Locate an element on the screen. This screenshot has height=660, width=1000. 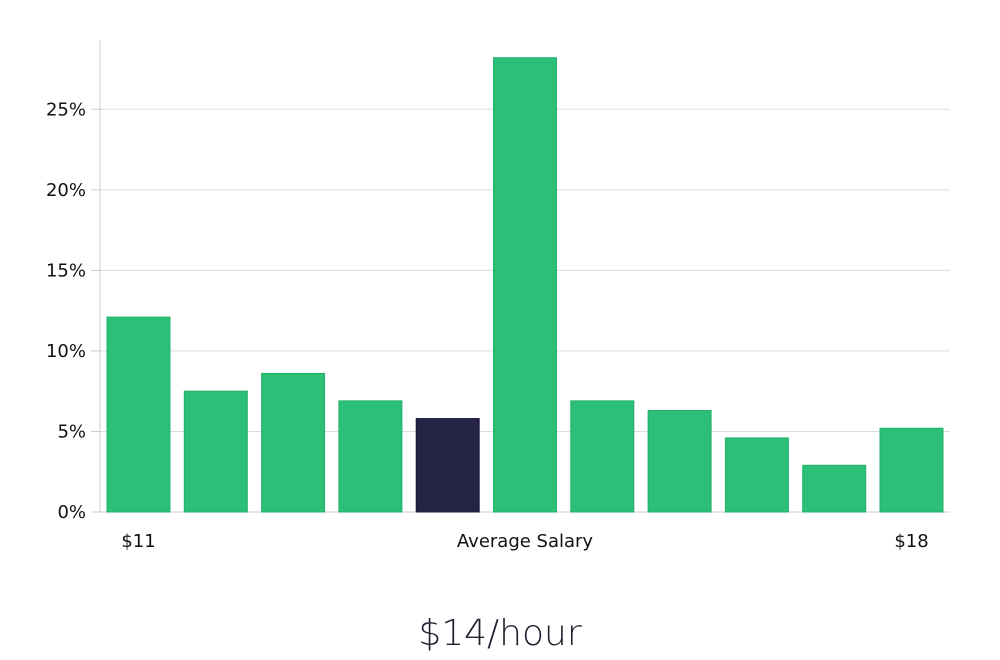
x-axis-labels: $11 Average Salary $18 is located at coordinates (524, 541).